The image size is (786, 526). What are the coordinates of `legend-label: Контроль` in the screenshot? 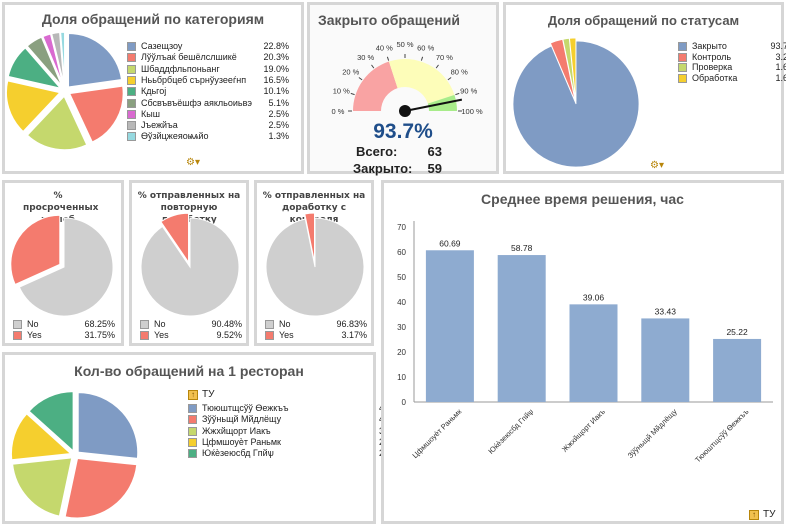 It's located at (712, 56).